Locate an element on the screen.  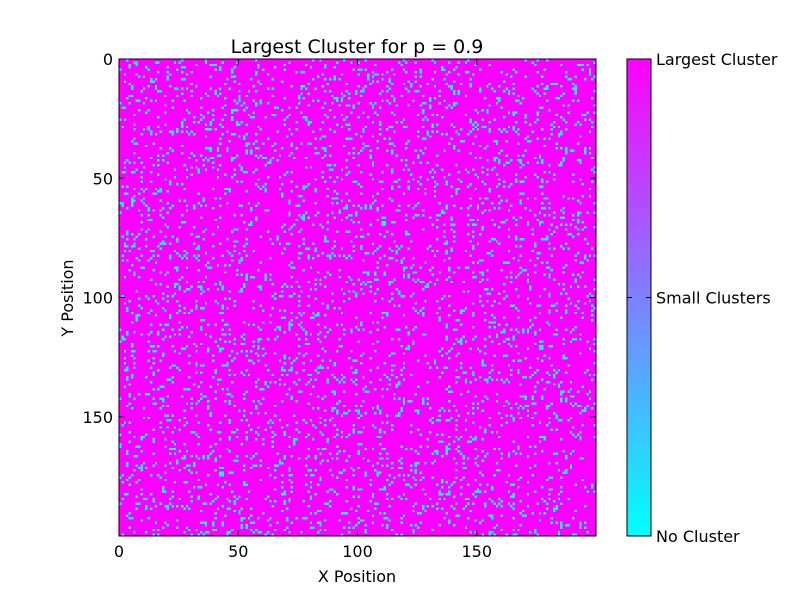
x-tick-label: 50 is located at coordinates (238, 551).